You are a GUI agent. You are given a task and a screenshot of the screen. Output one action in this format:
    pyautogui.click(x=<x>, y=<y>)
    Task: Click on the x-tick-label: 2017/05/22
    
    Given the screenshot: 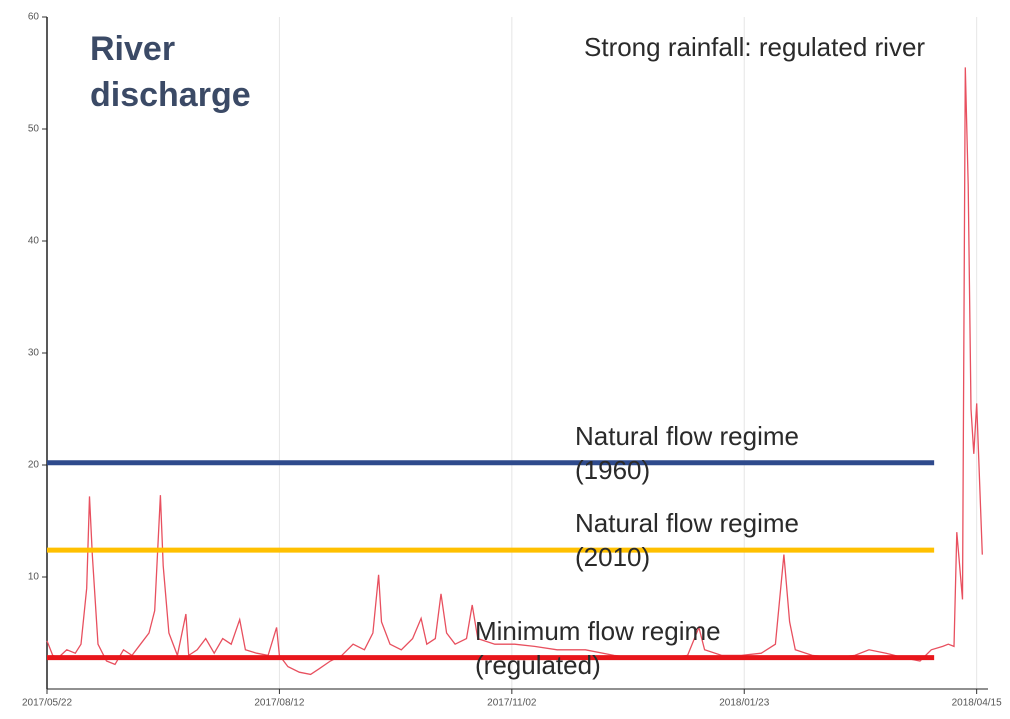 What is the action you would take?
    pyautogui.click(x=47, y=703)
    